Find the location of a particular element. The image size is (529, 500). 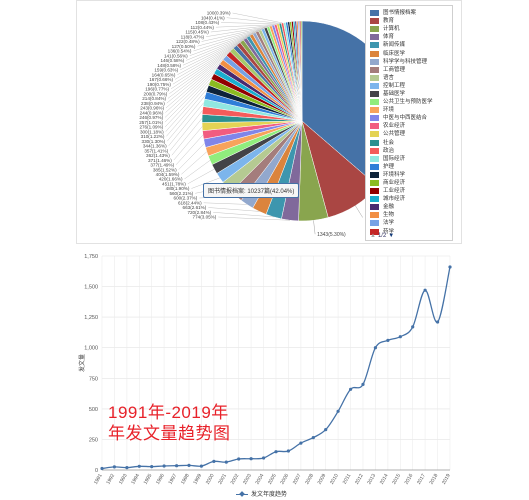

legend-item: 环境科学 is located at coordinates (411, 175).